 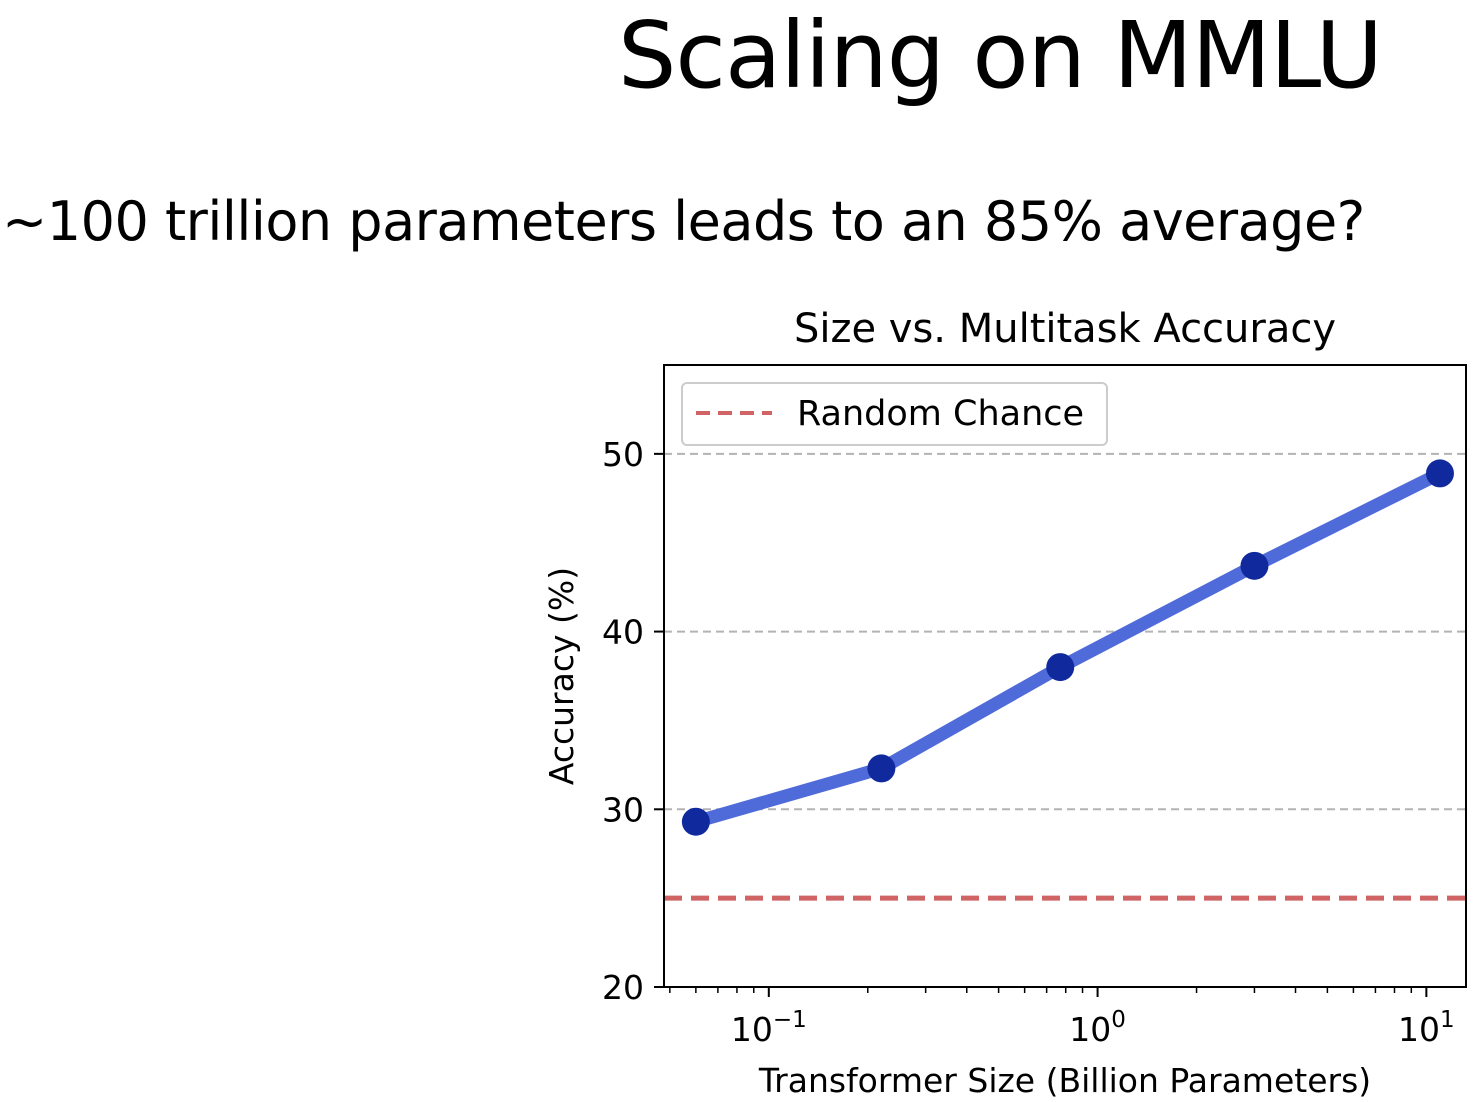 I want to click on y-axis-label: Accuracy (%), so click(x=561, y=676).